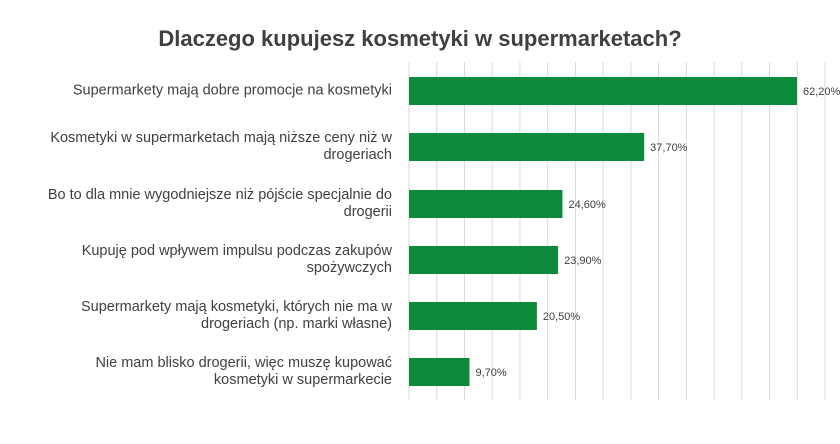  What do you see at coordinates (562, 317) in the screenshot?
I see `data-label-4: 20,50%` at bounding box center [562, 317].